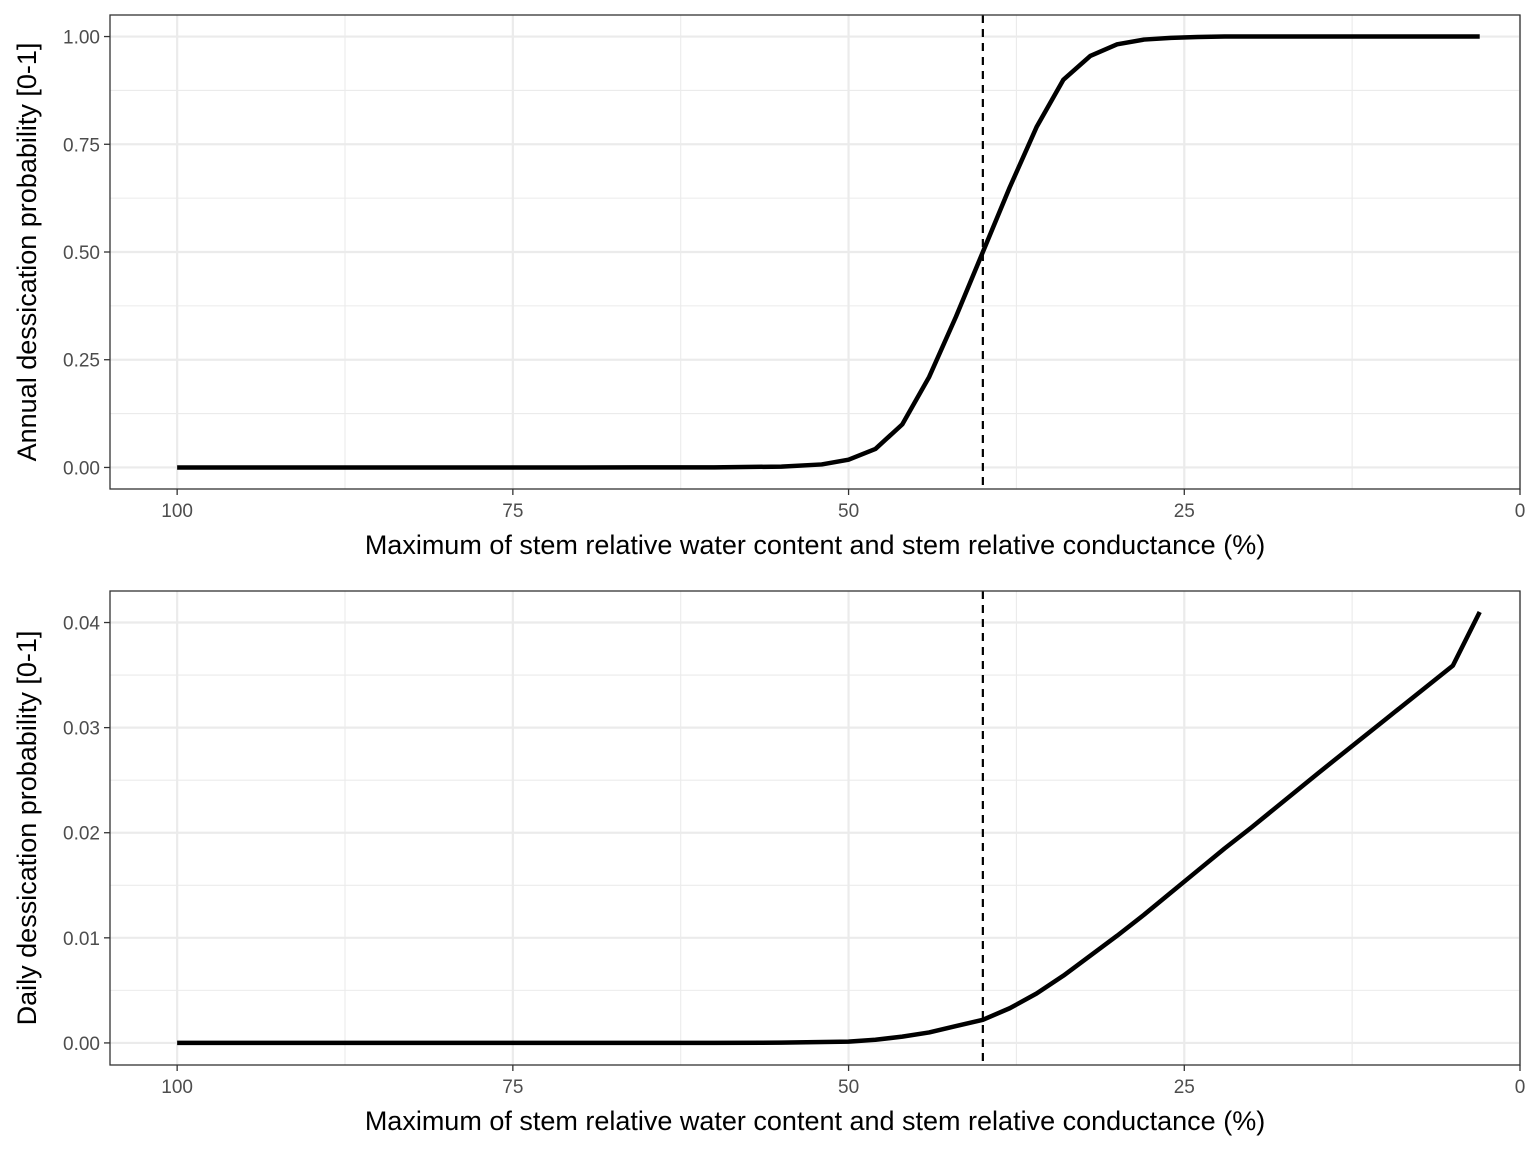  Describe the element at coordinates (81, 834) in the screenshot. I see `y-tick-label: 0.02` at that location.